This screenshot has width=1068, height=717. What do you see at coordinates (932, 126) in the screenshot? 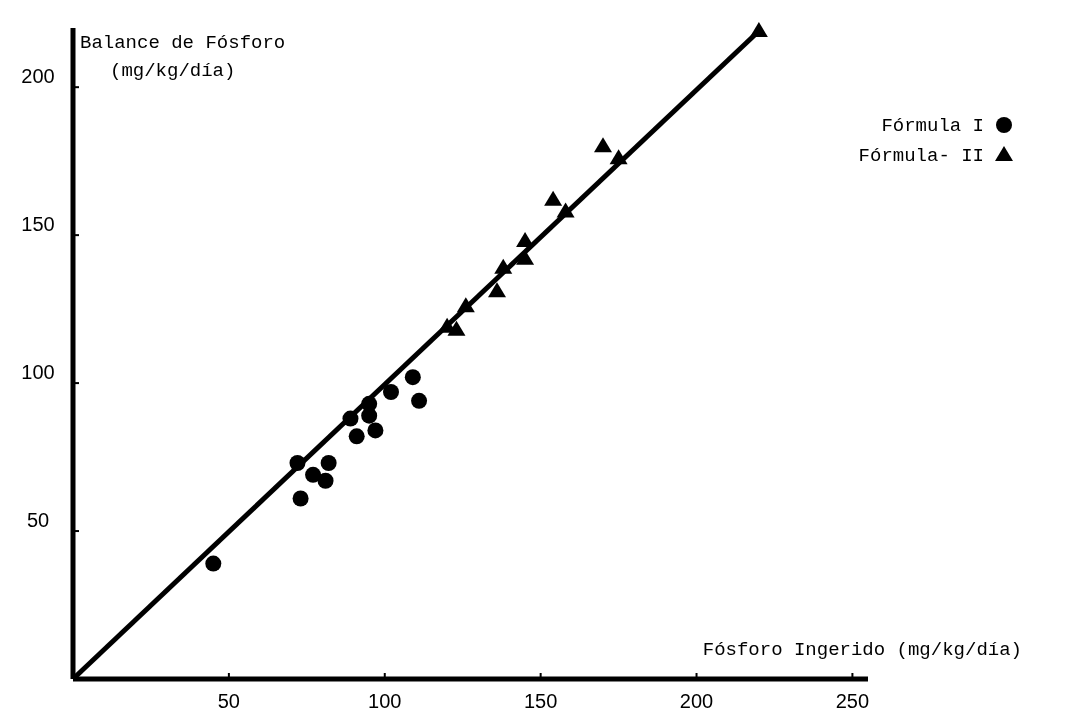
I see `legend-label: Fórmula I` at bounding box center [932, 126].